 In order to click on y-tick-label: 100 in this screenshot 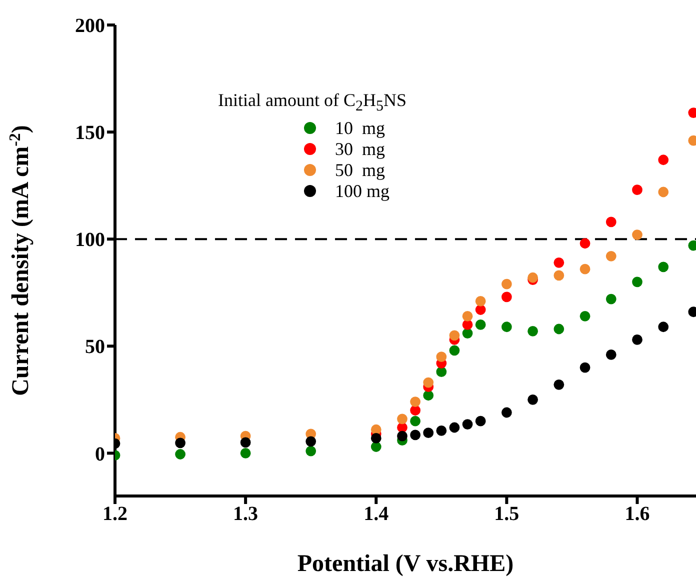, I will do `click(90, 240)`.